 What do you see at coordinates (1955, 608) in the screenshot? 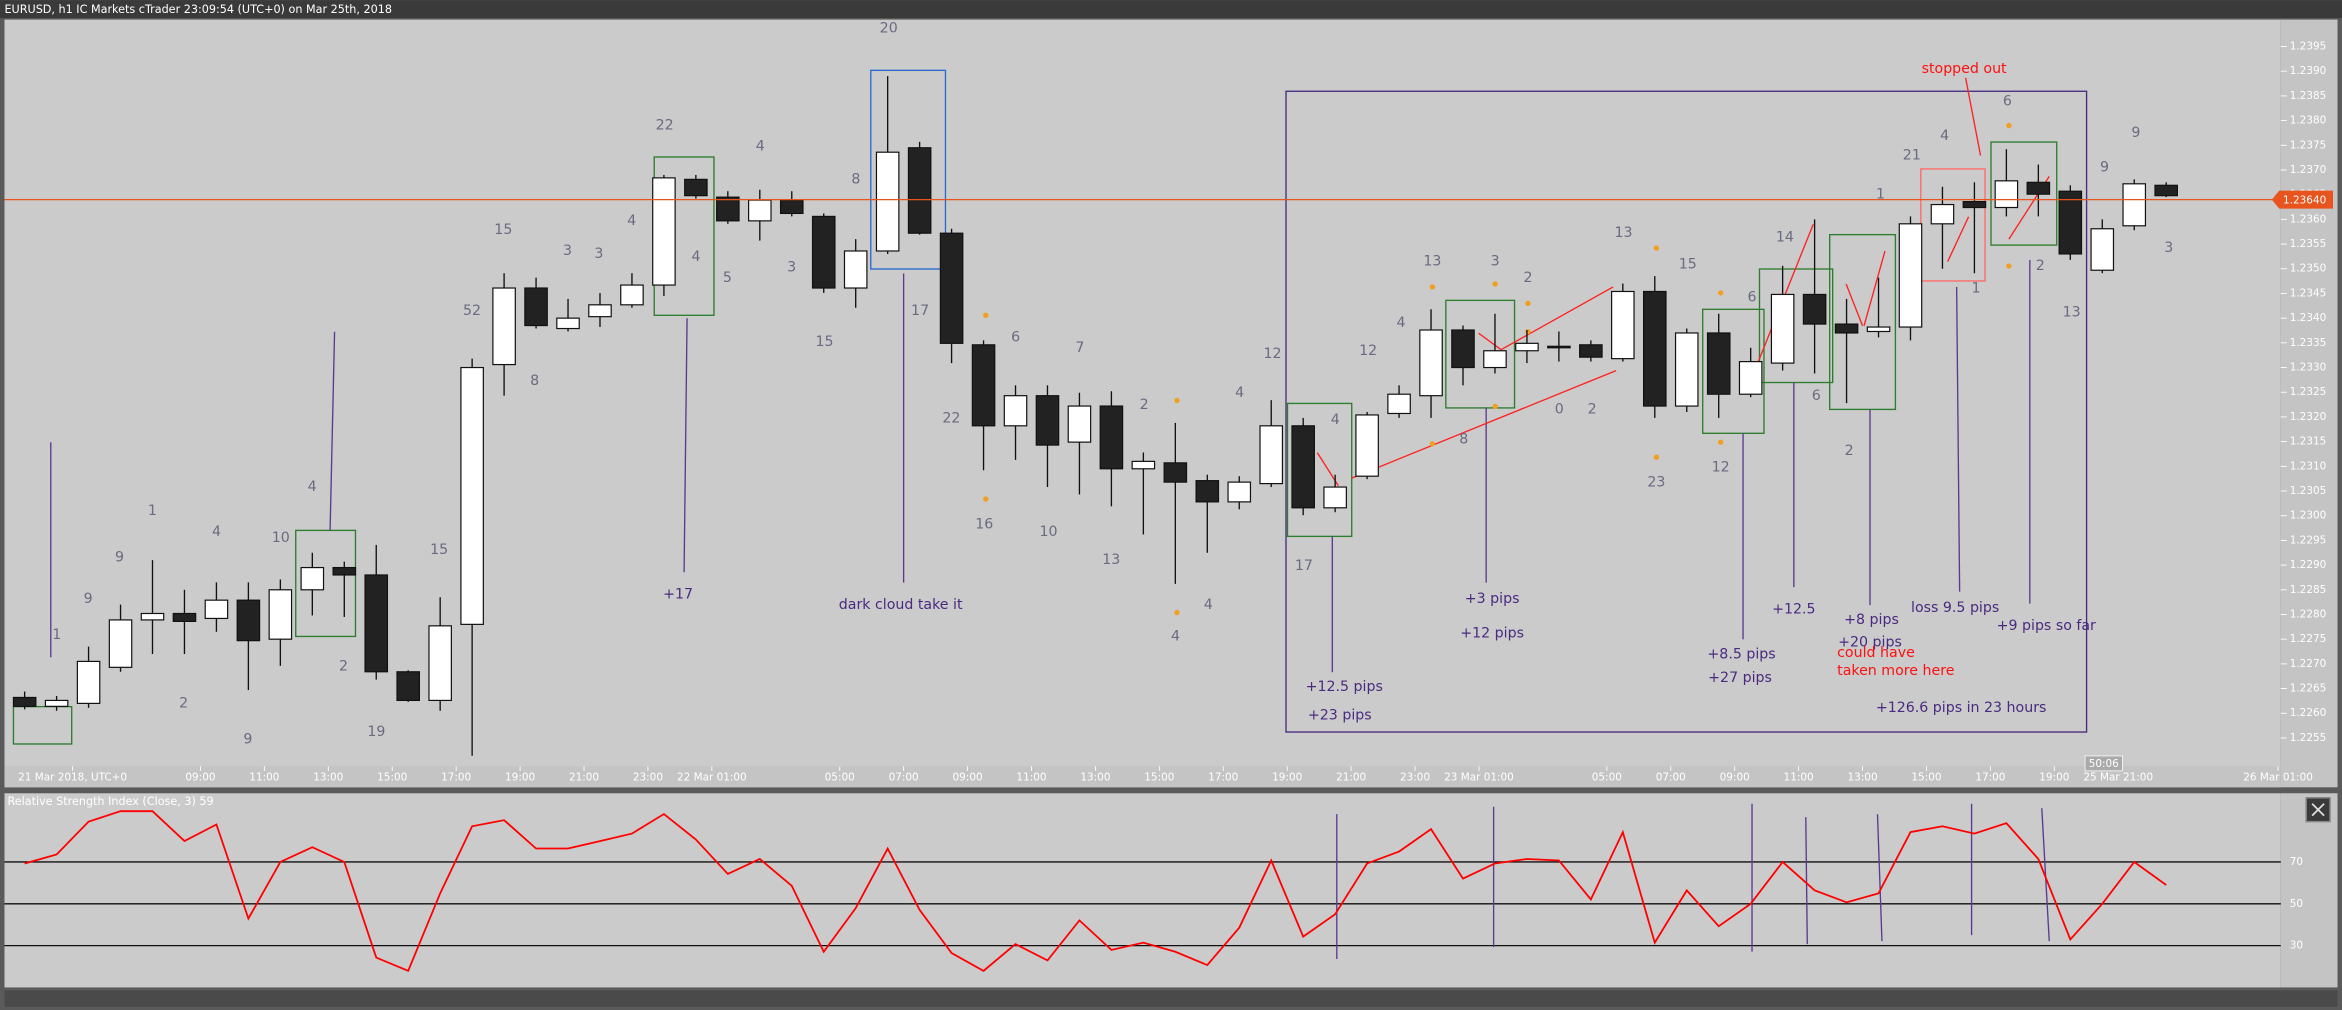
I see `pip-note: loss 9.5 pips` at bounding box center [1955, 608].